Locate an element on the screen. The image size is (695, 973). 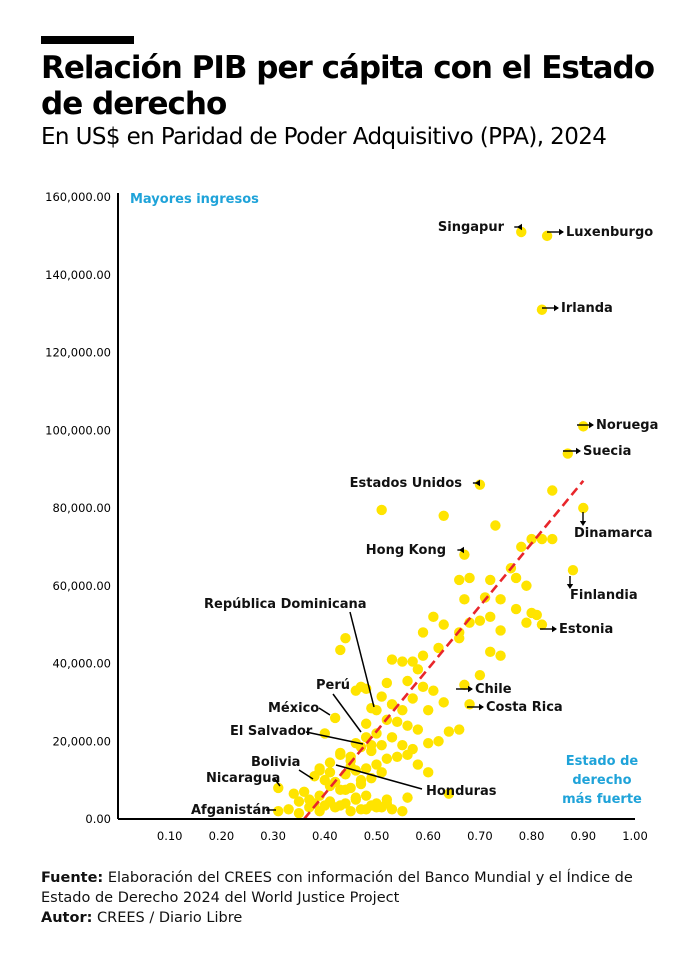
y-tick-label: 80,000.00 is located at coordinates (81, 508).